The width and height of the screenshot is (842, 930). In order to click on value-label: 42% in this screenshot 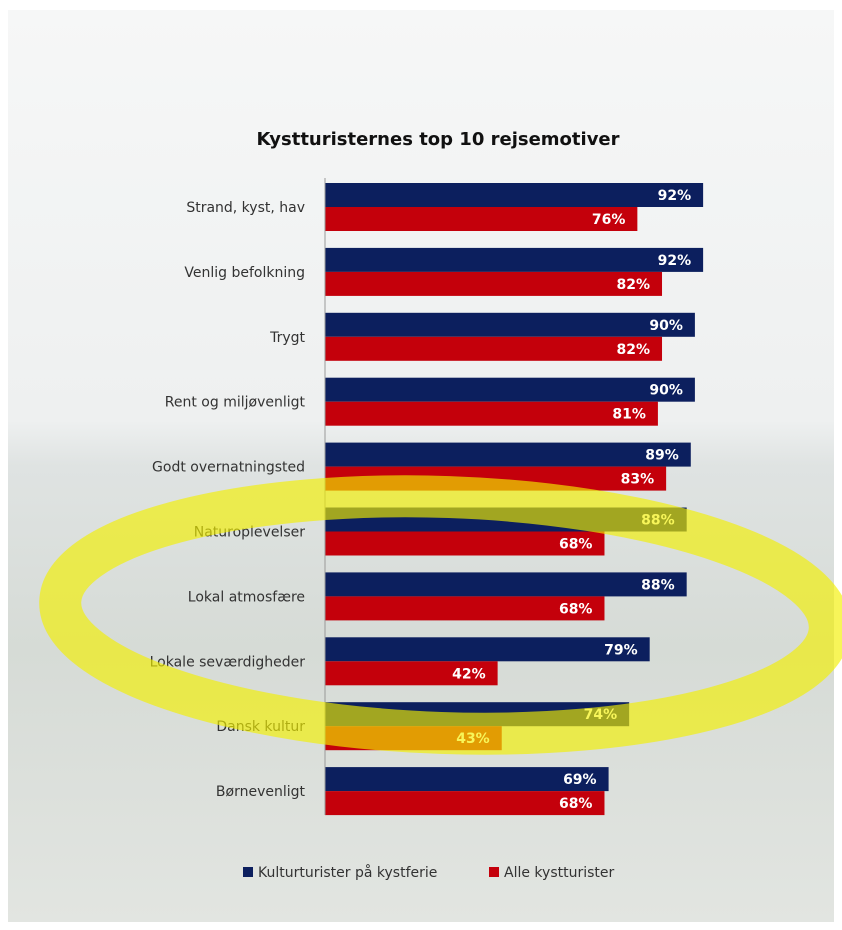, I will do `click(469, 674)`.